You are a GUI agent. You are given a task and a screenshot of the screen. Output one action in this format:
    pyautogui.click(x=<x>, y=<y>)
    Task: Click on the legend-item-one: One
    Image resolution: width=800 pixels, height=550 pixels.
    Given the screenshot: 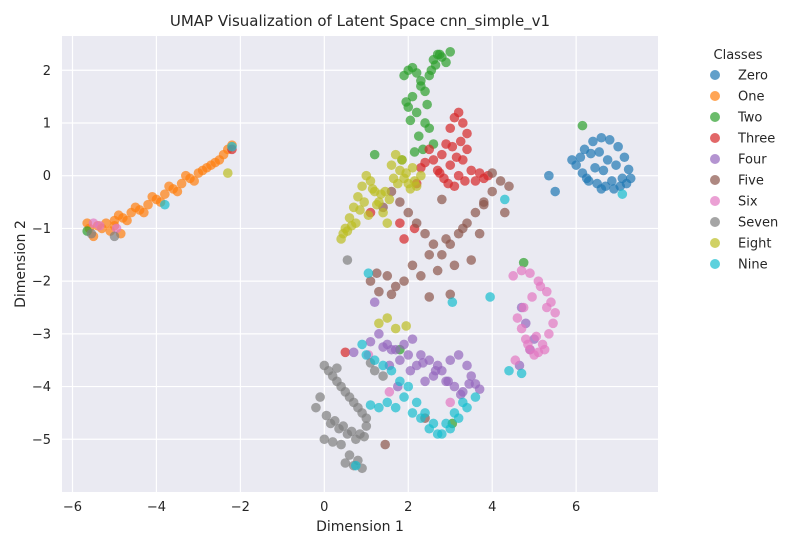 What is the action you would take?
    pyautogui.click(x=737, y=97)
    